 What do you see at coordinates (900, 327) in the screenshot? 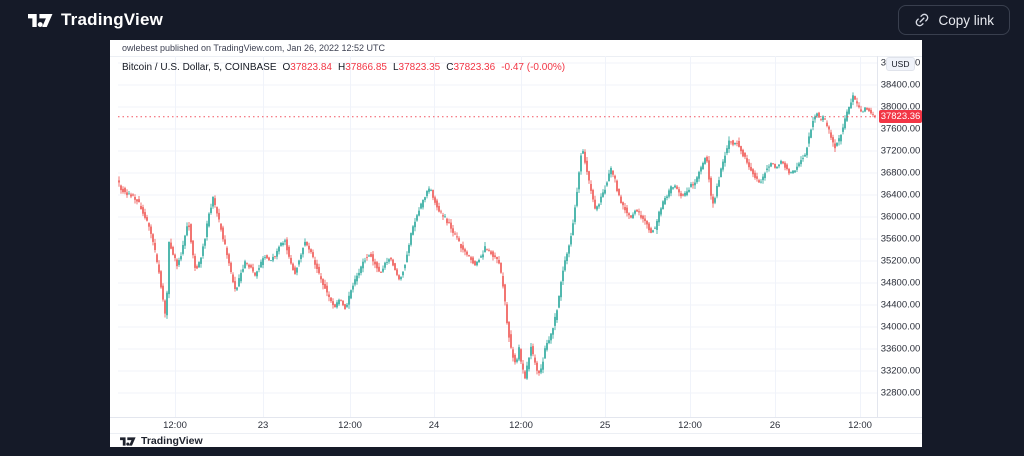
I see `price-tick-label: 34000.00` at bounding box center [900, 327].